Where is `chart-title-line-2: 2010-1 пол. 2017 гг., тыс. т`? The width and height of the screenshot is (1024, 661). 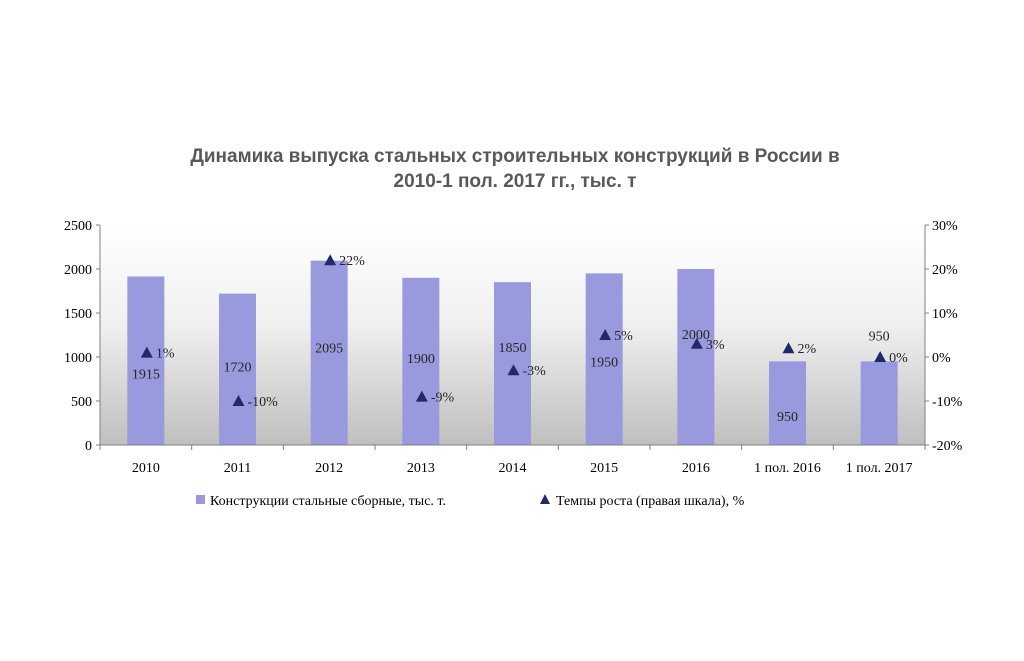
chart-title-line-2: 2010-1 пол. 2017 гг., тыс. т is located at coordinates (515, 181).